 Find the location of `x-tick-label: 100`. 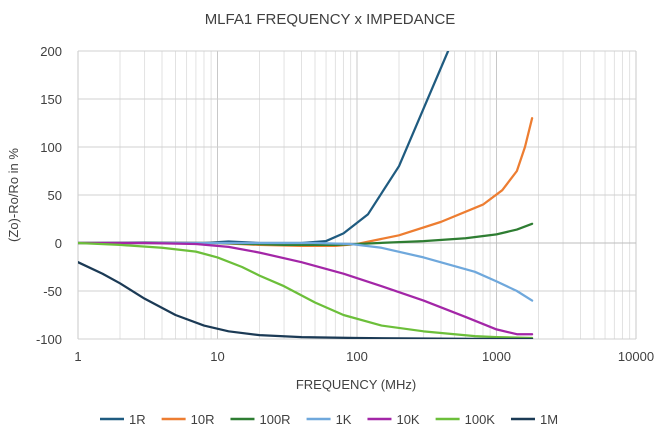

x-tick-label: 100 is located at coordinates (357, 356).